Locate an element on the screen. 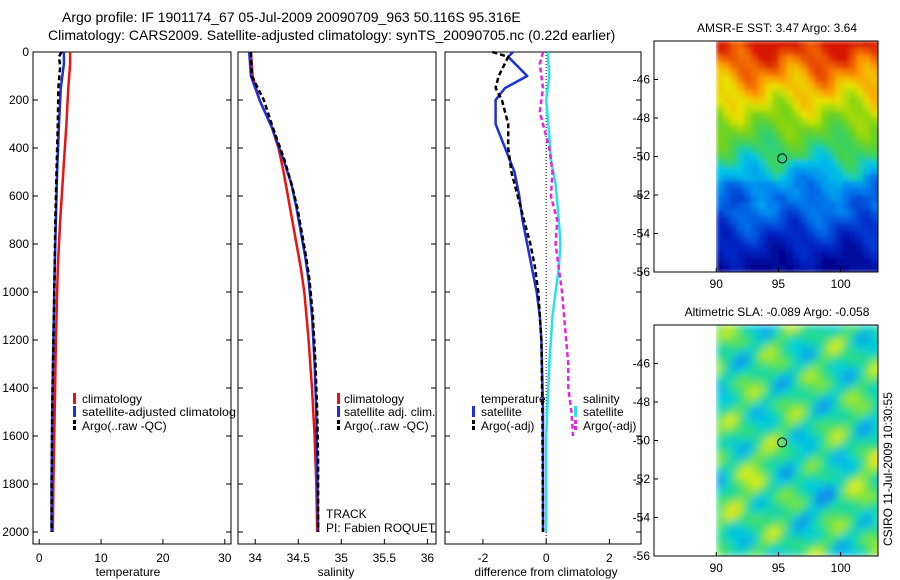 Image resolution: width=900 pixels, height=580 pixels. y-tick-label: -50 is located at coordinates (642, 441).